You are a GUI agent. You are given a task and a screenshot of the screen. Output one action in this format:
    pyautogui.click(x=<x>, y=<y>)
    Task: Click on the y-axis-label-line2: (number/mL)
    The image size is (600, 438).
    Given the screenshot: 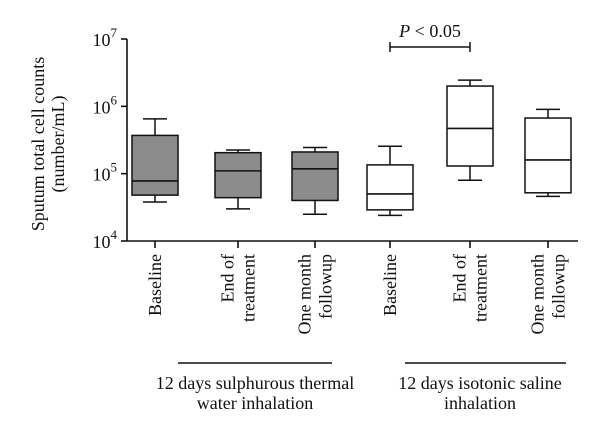 What is the action you would take?
    pyautogui.click(x=58, y=144)
    